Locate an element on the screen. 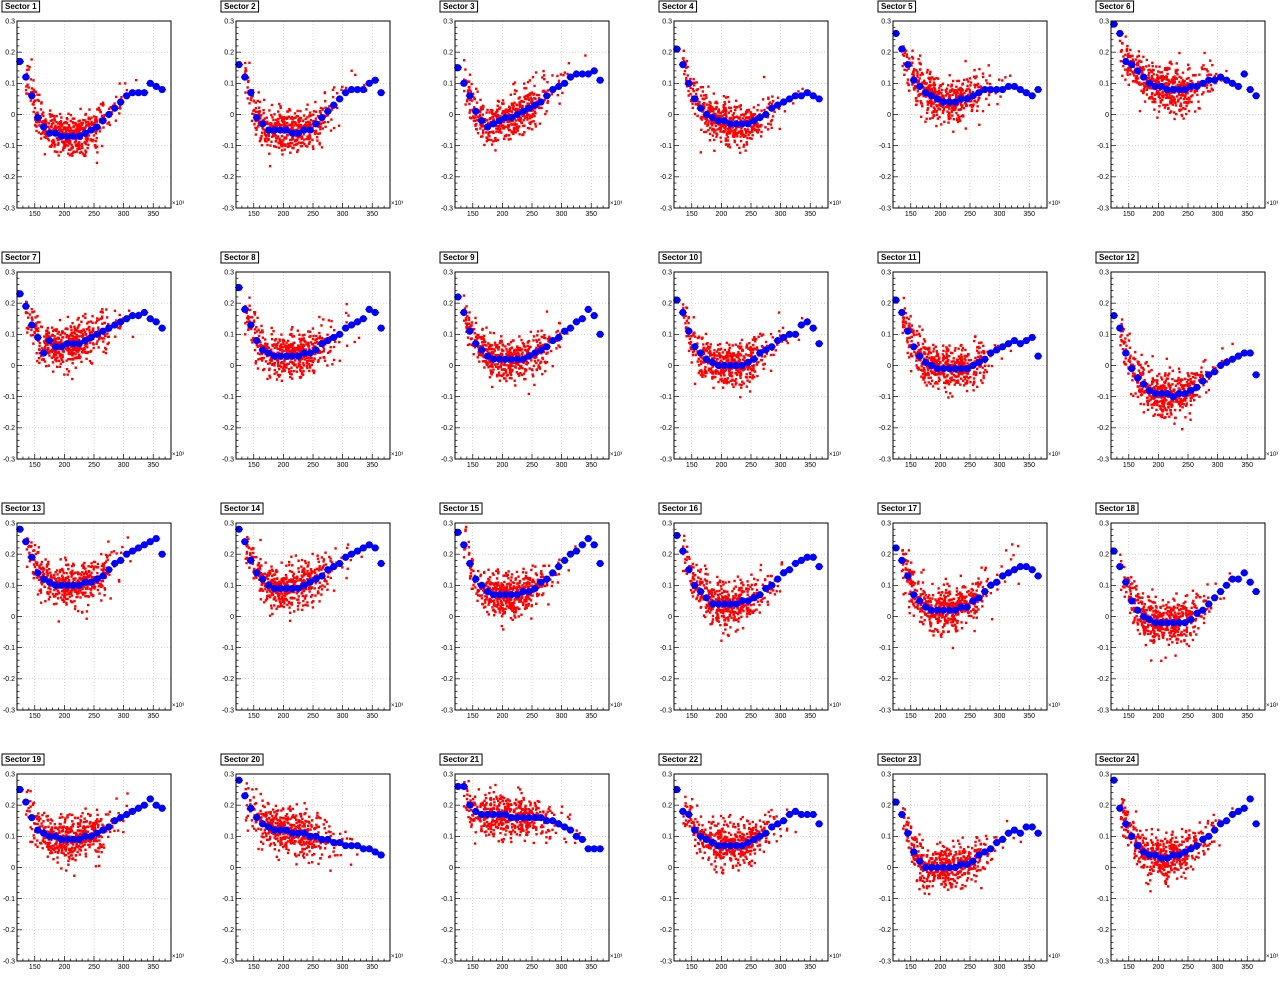  scatter-points is located at coordinates (302, 339).